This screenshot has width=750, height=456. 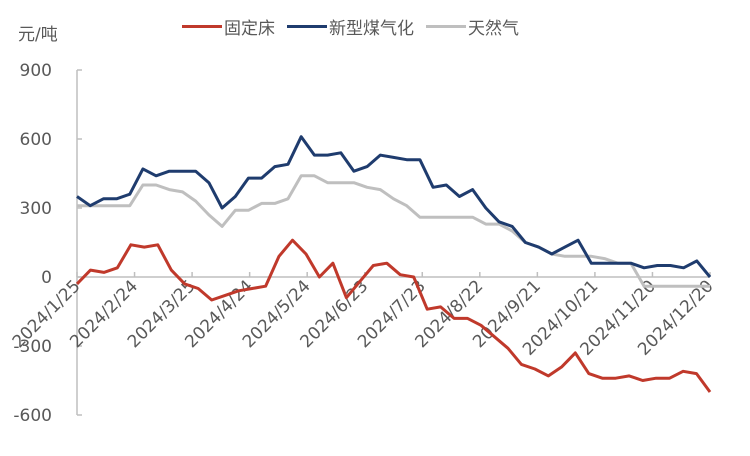 I want to click on y-tick-label: 0, so click(x=46, y=278).